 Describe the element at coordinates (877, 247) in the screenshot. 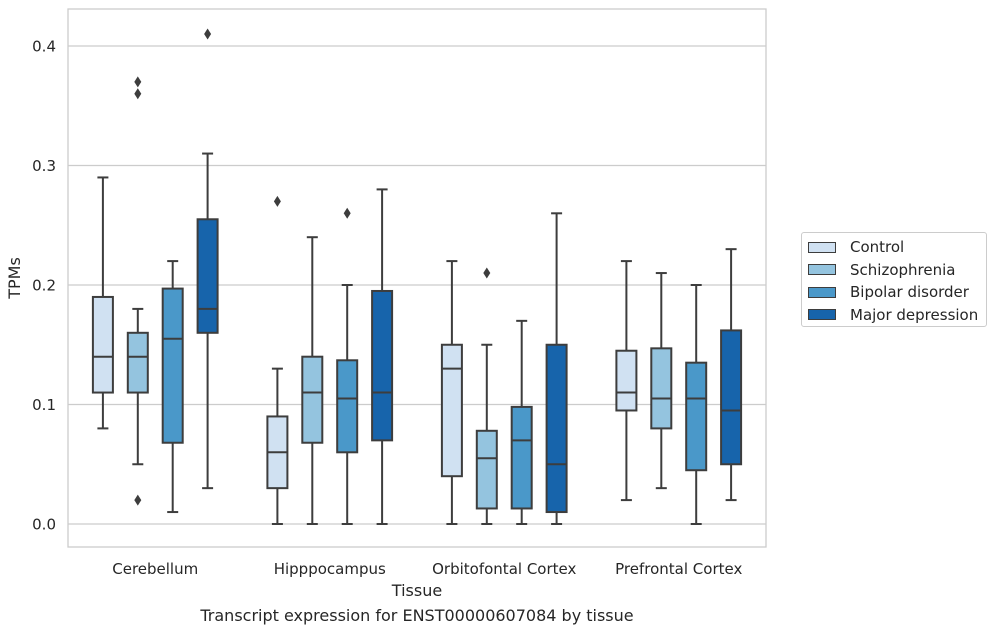

I see `legend-label: Control` at that location.